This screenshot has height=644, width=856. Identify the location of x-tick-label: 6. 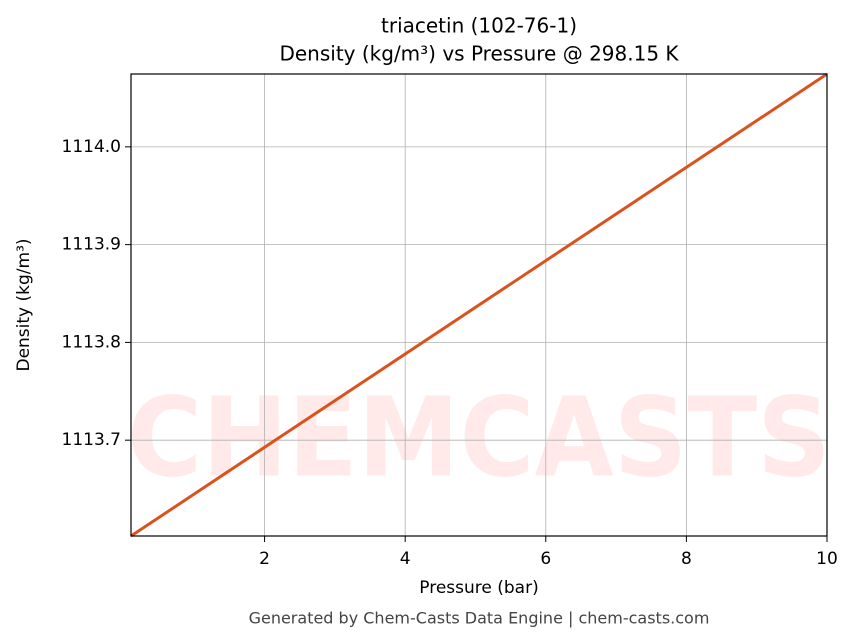
(545, 559).